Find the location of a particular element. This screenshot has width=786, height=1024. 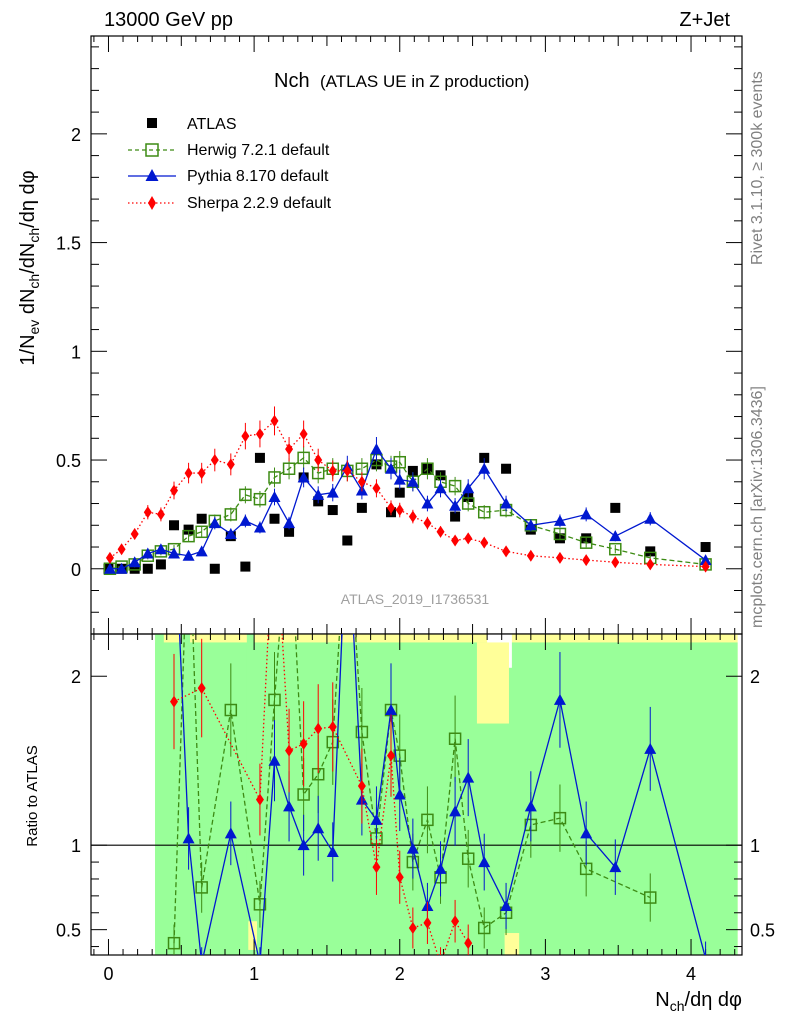

y-tick-label: 0.5 is located at coordinates (68, 931).